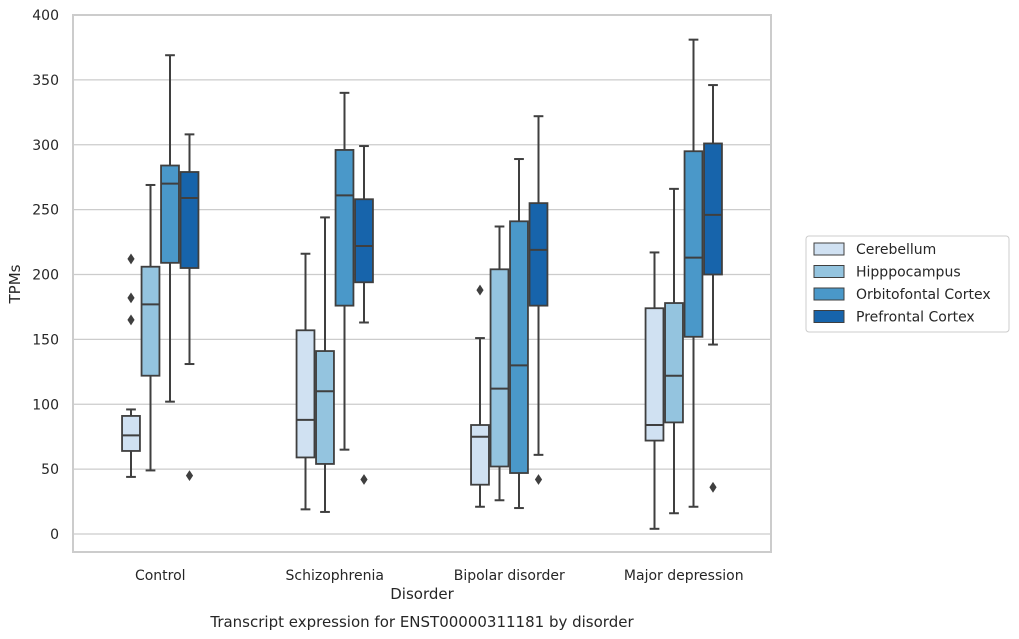 The height and width of the screenshot is (639, 1019). I want to click on legend-label: Cerebellum, so click(896, 250).